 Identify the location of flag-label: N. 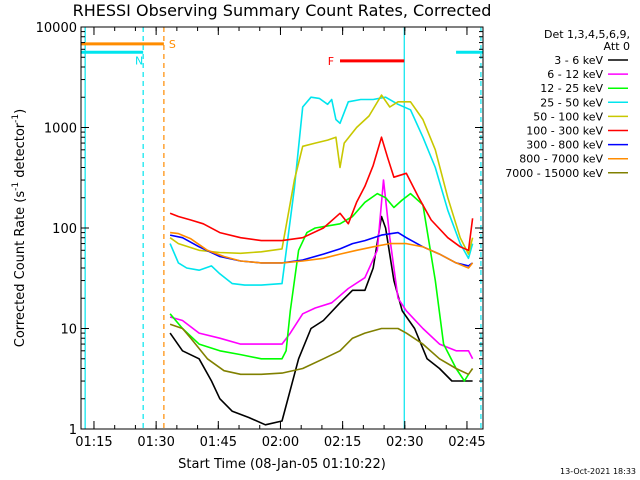
(139, 60).